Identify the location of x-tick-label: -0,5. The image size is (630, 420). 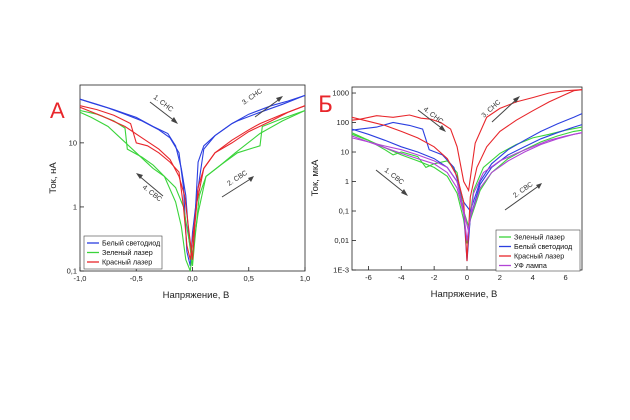
(136, 278).